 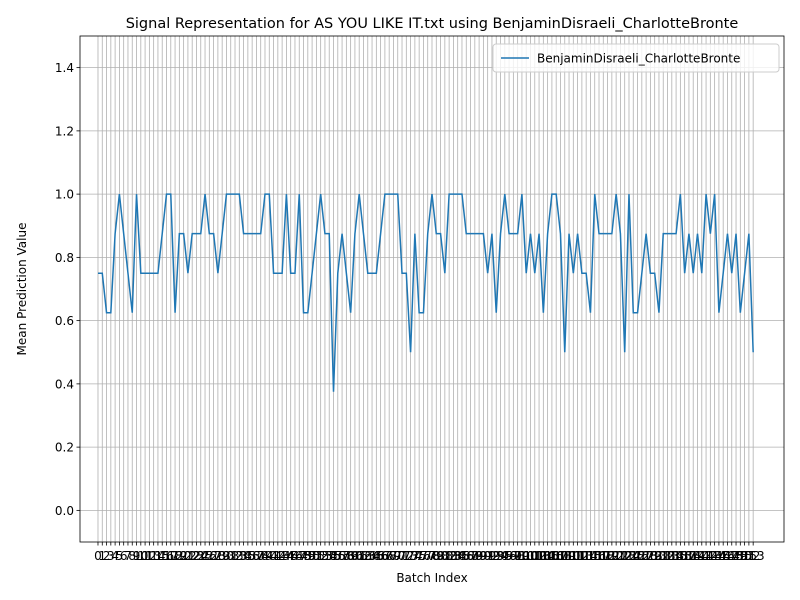 What do you see at coordinates (115, 556) in the screenshot?
I see `x-tick-label: 4` at bounding box center [115, 556].